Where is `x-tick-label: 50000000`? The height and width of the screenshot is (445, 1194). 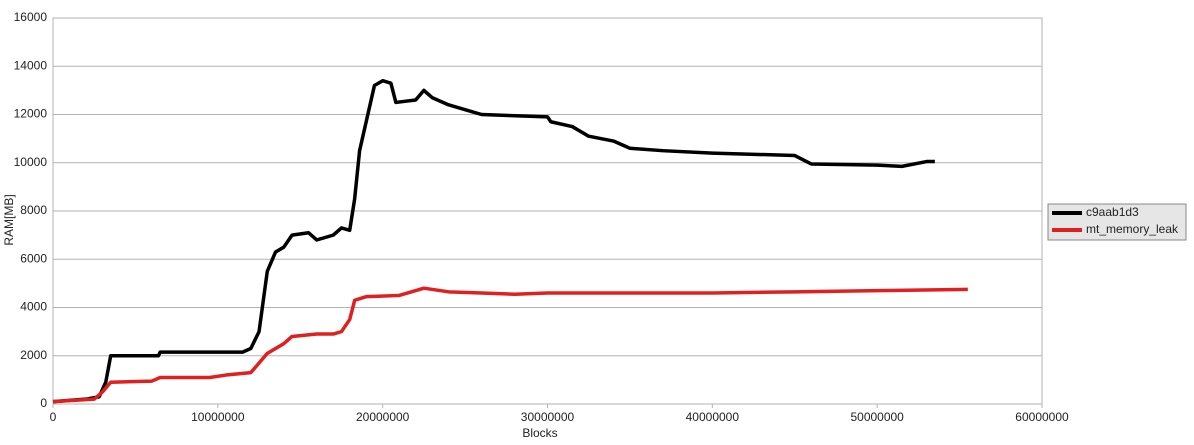
x-tick-label: 50000000 is located at coordinates (877, 417).